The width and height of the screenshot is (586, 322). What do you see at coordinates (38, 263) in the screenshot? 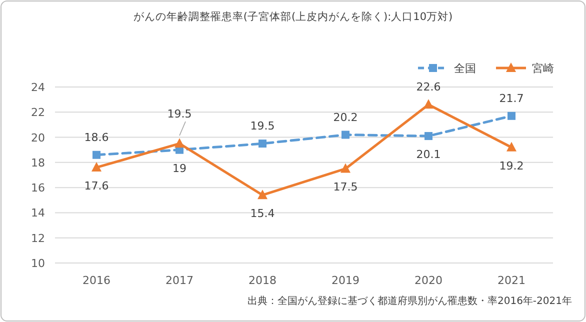
I see `y-tick-label: 10` at bounding box center [38, 263].